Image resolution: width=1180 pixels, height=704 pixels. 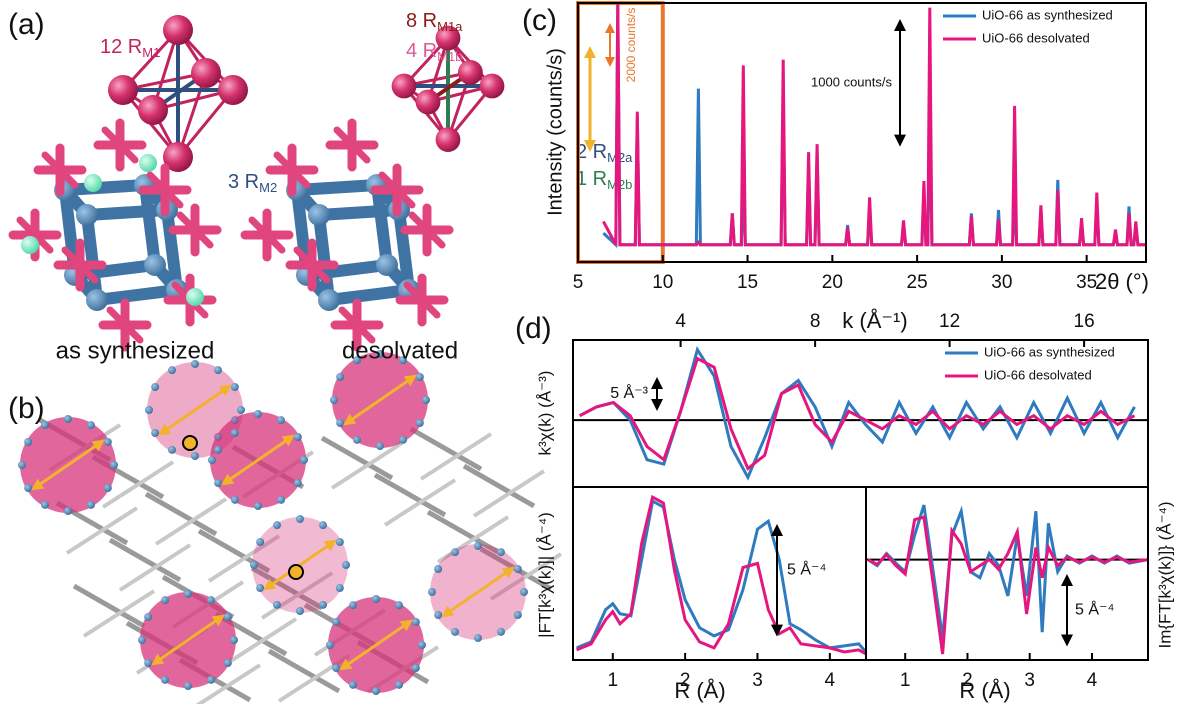 What do you see at coordinates (851, 81) in the screenshot?
I see `scale-bar-label: 1000 counts/s` at bounding box center [851, 81].